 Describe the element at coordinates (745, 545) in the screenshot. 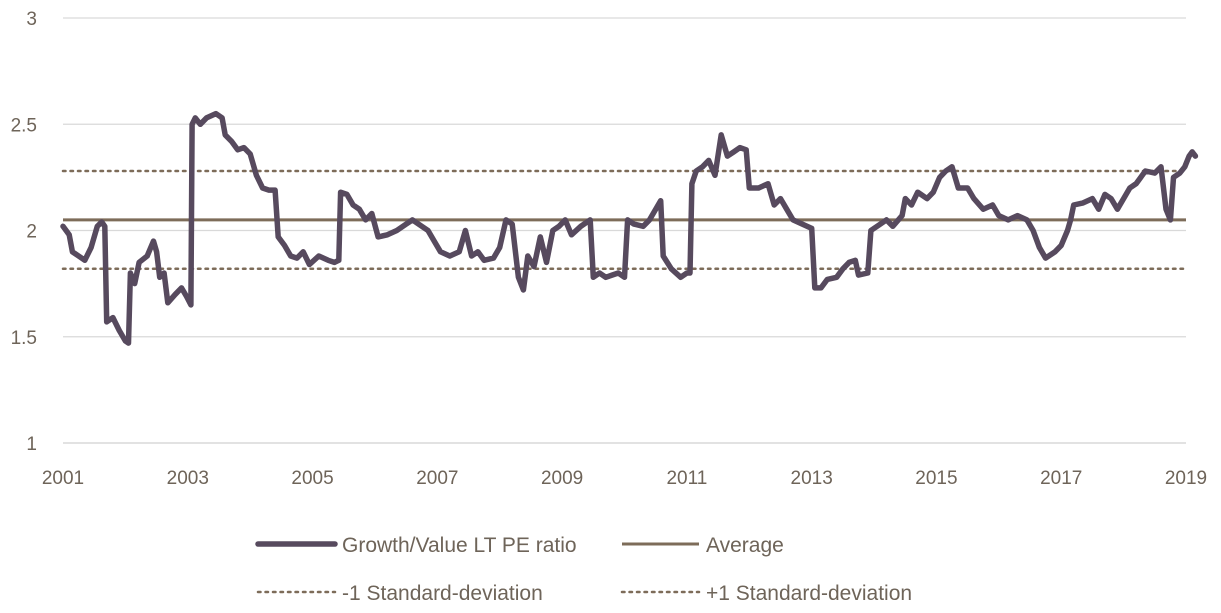

I see `legend-label-average: Average` at that location.